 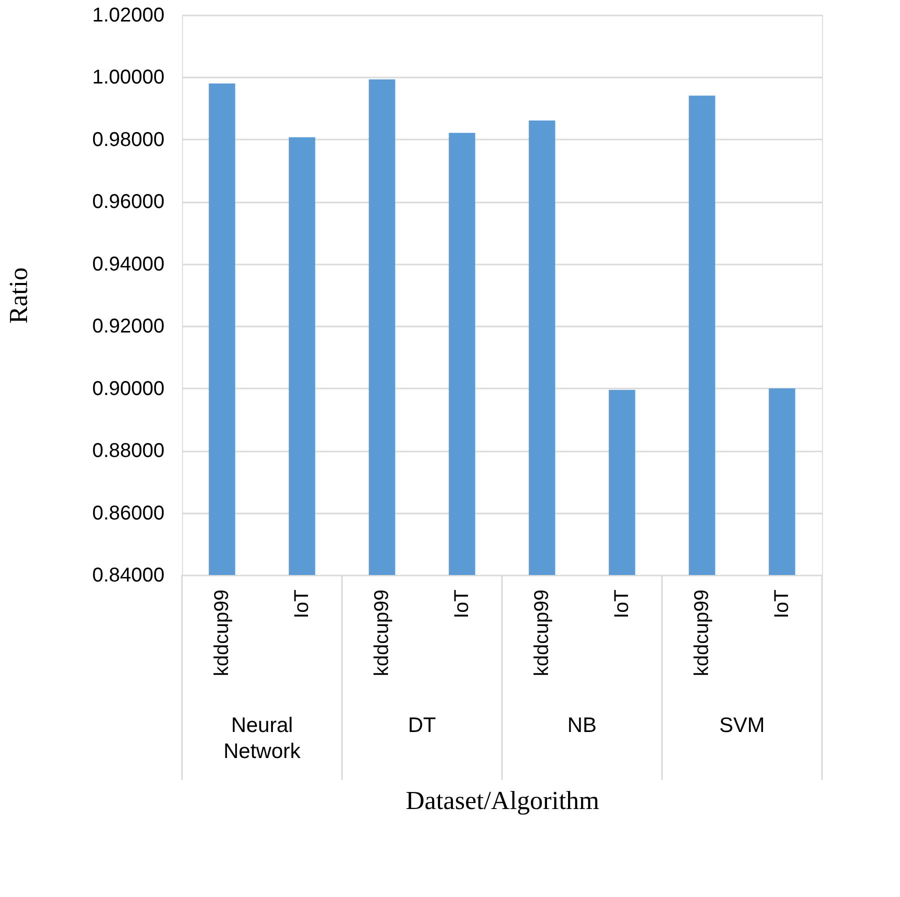 I want to click on y-tick-label: 0.90000, so click(x=128, y=389).